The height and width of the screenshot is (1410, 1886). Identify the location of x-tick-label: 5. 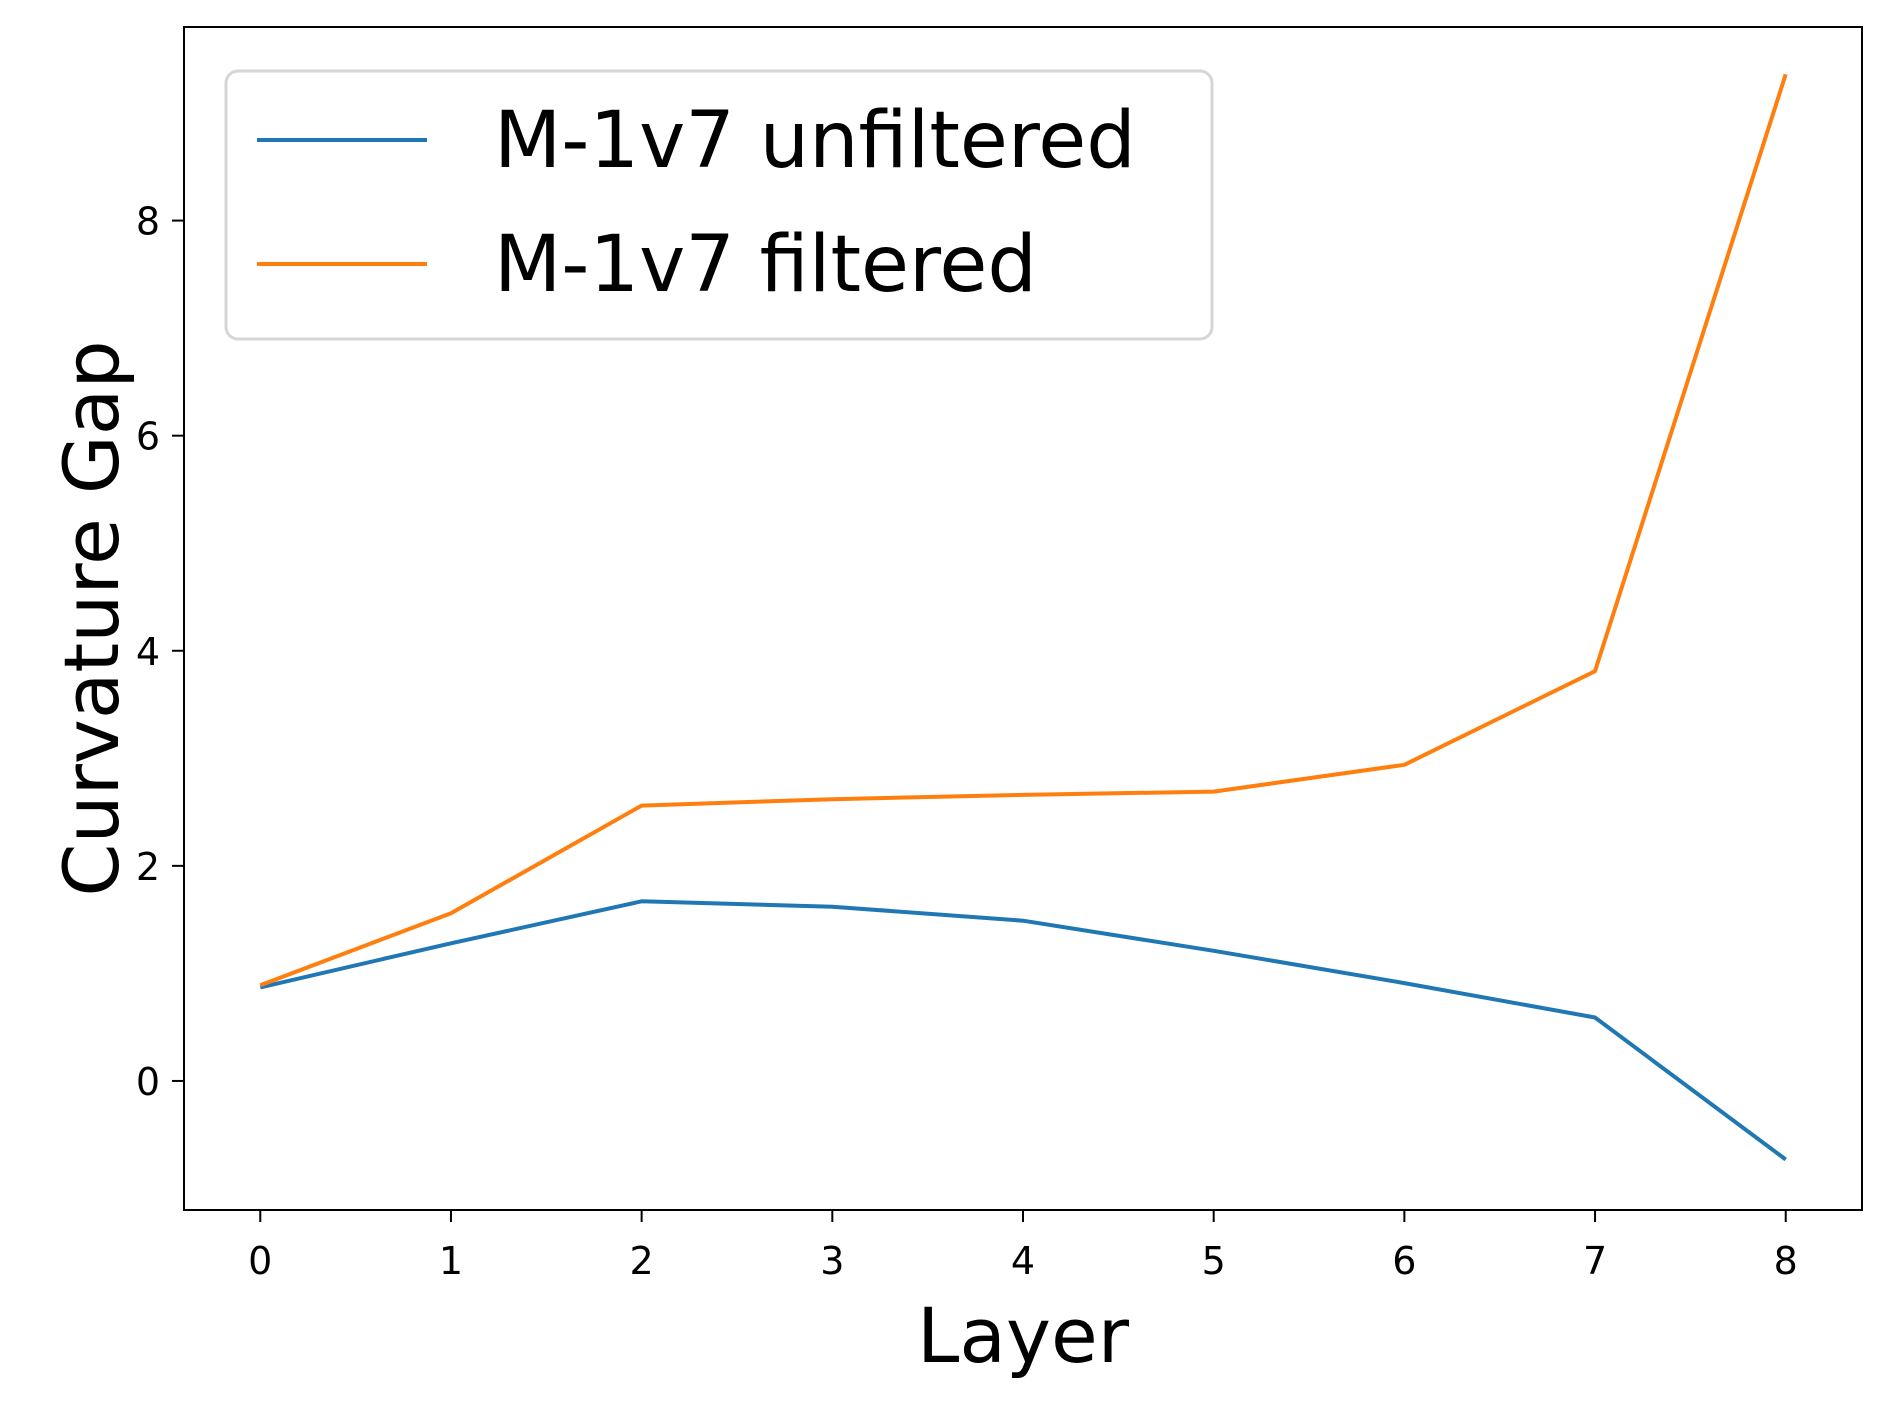
(1214, 1261).